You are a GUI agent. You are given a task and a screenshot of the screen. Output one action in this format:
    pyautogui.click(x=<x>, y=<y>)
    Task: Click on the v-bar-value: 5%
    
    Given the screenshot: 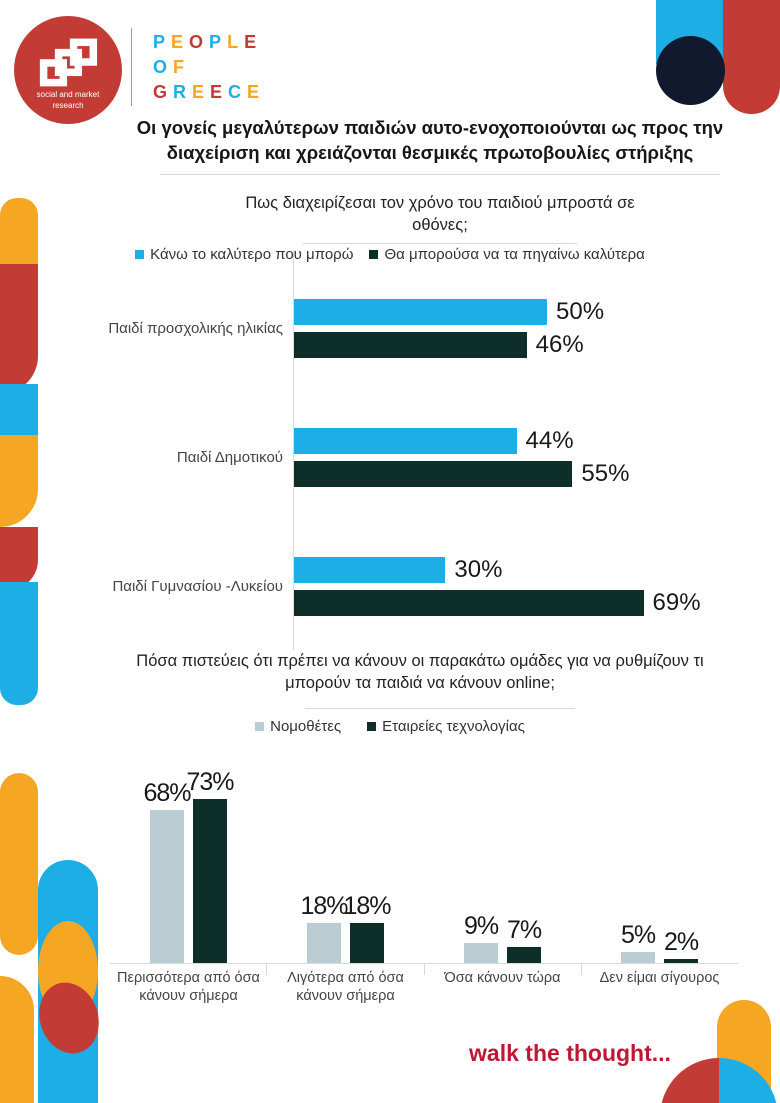 What is the action you would take?
    pyautogui.click(x=638, y=934)
    